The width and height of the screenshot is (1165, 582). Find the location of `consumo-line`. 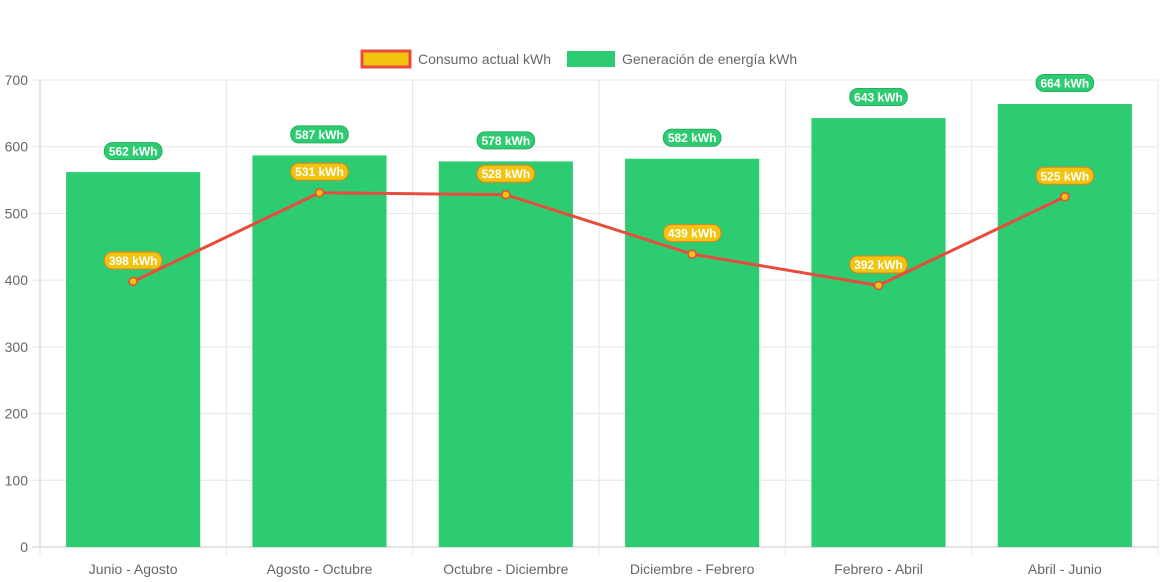

consumo-line is located at coordinates (599, 239).